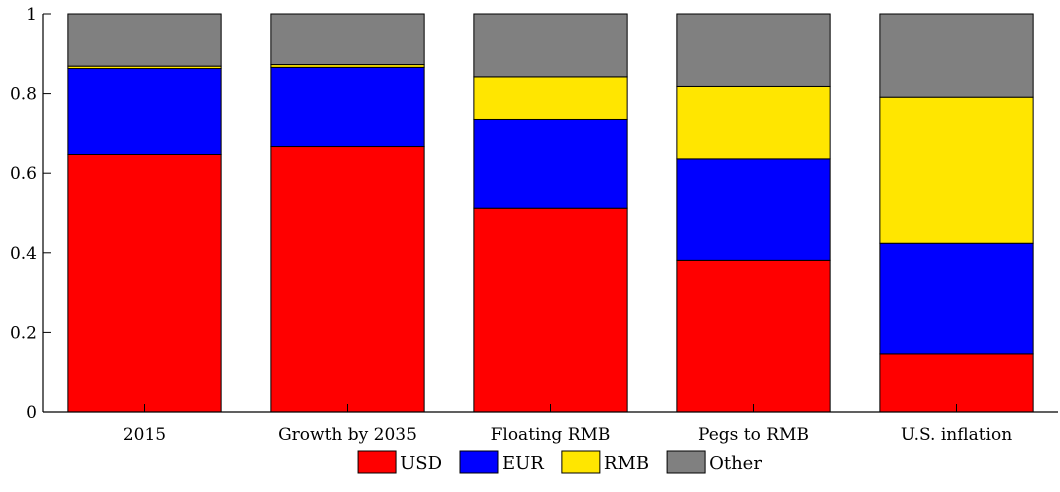 The height and width of the screenshot is (492, 1060). What do you see at coordinates (753, 50) in the screenshot?
I see `bar-other-pegs-to-rmb` at bounding box center [753, 50].